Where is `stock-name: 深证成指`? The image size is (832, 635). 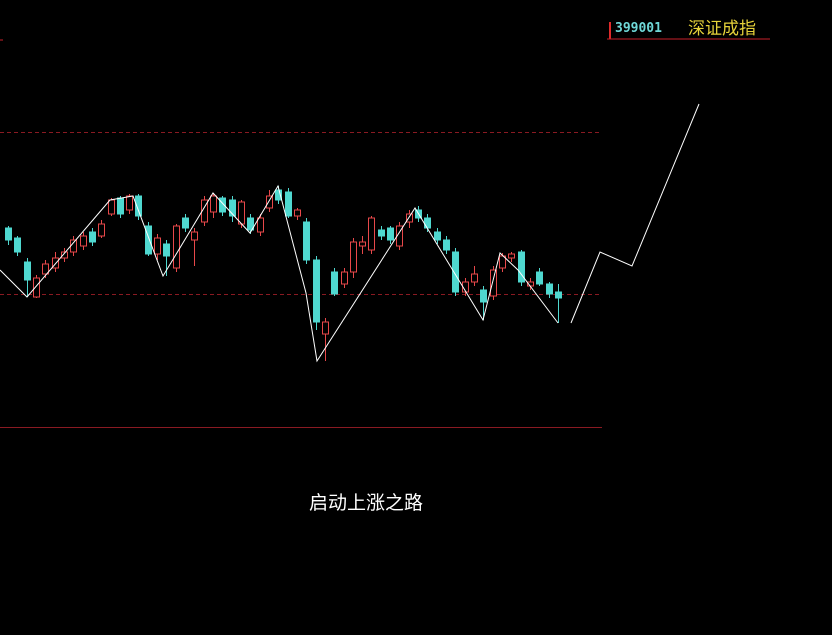
stock-name: 深证成指 is located at coordinates (722, 29).